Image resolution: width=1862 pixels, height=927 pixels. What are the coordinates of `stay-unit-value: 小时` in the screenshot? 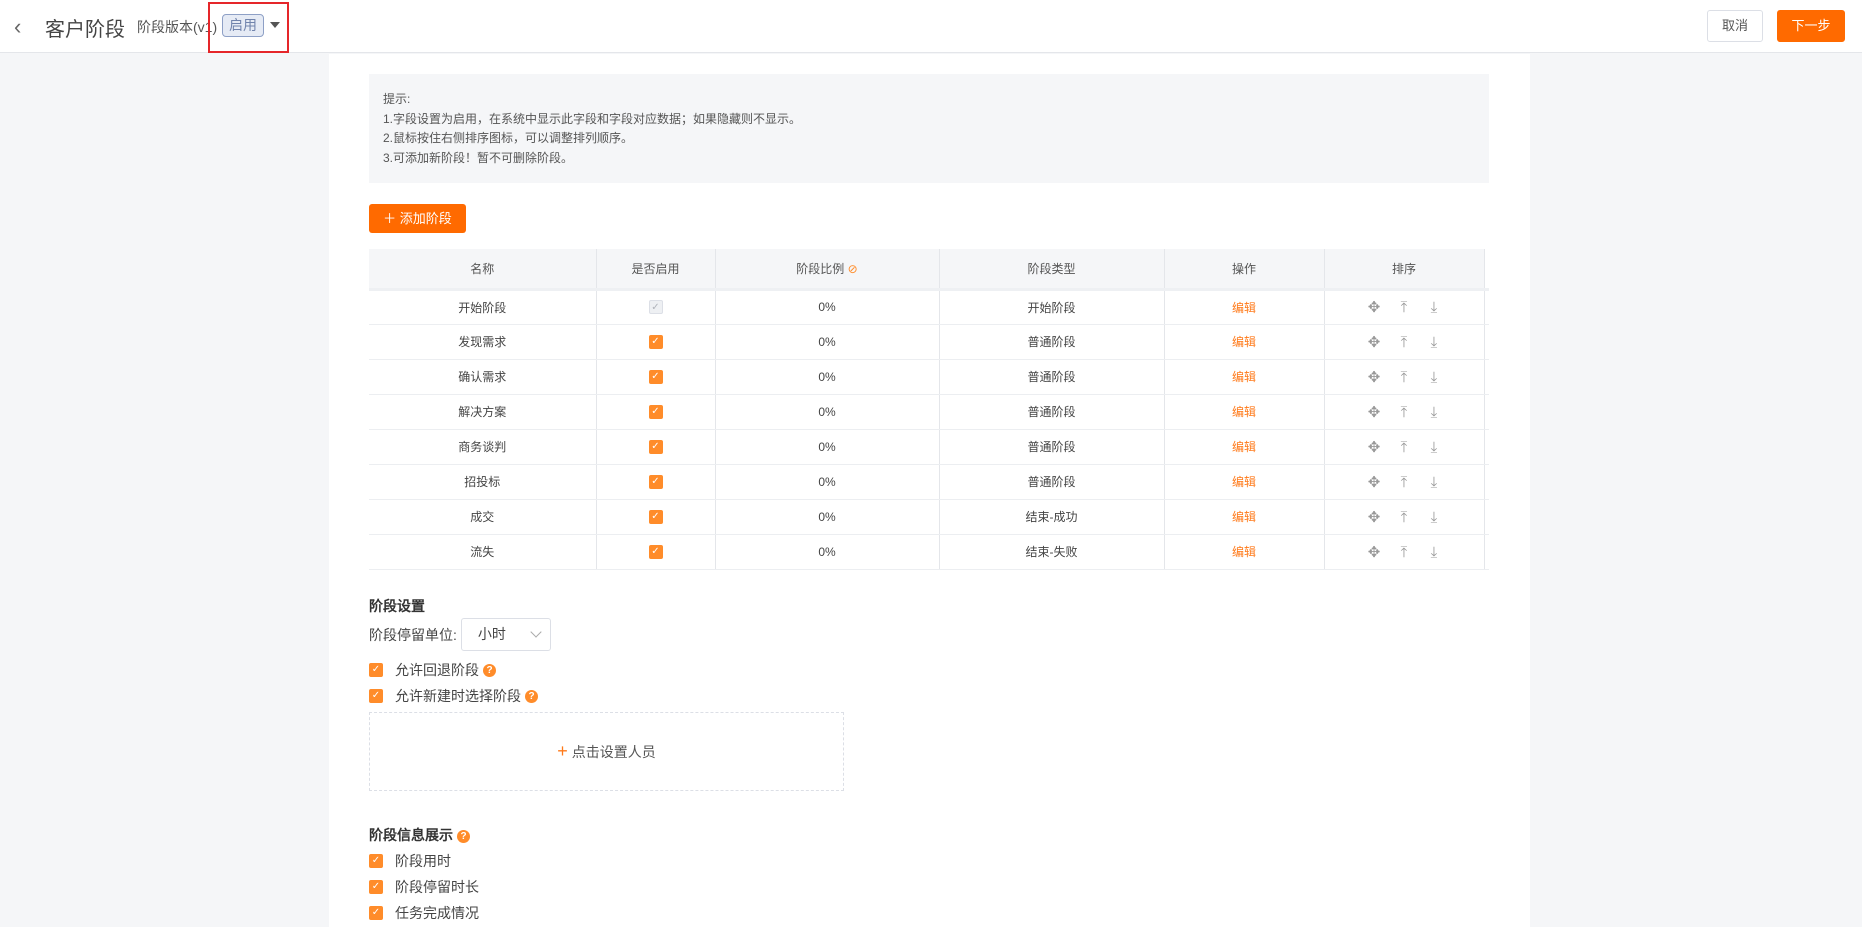 It's located at (491, 634).